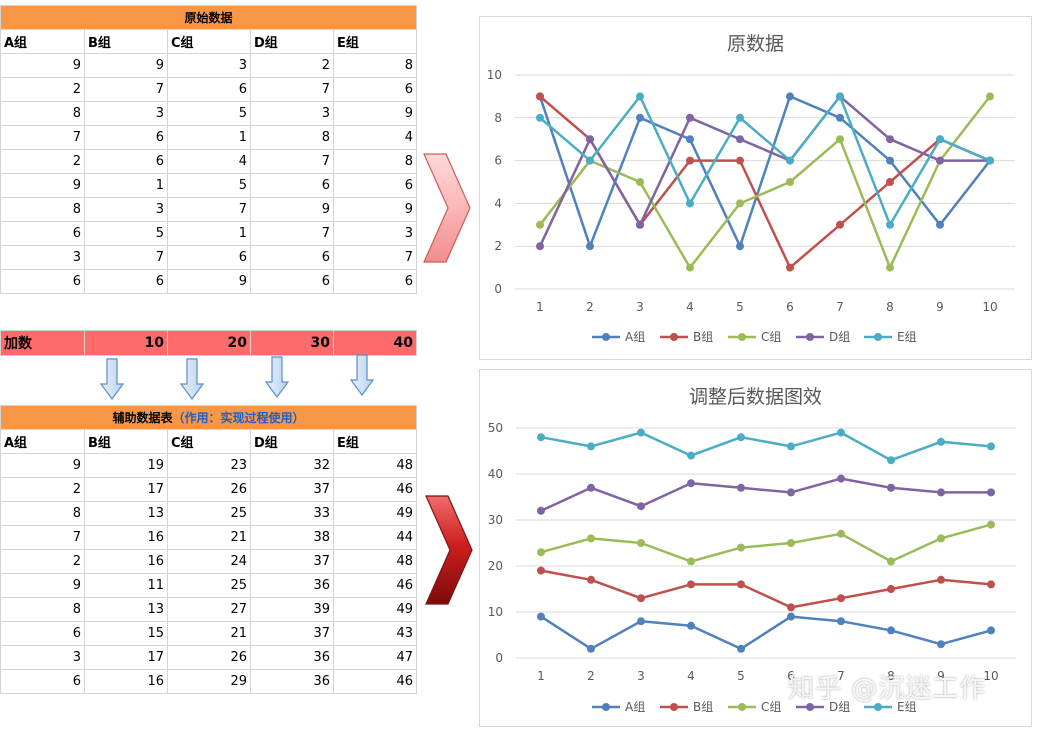  Describe the element at coordinates (126, 585) in the screenshot. I see `table-cell: 11` at that location.